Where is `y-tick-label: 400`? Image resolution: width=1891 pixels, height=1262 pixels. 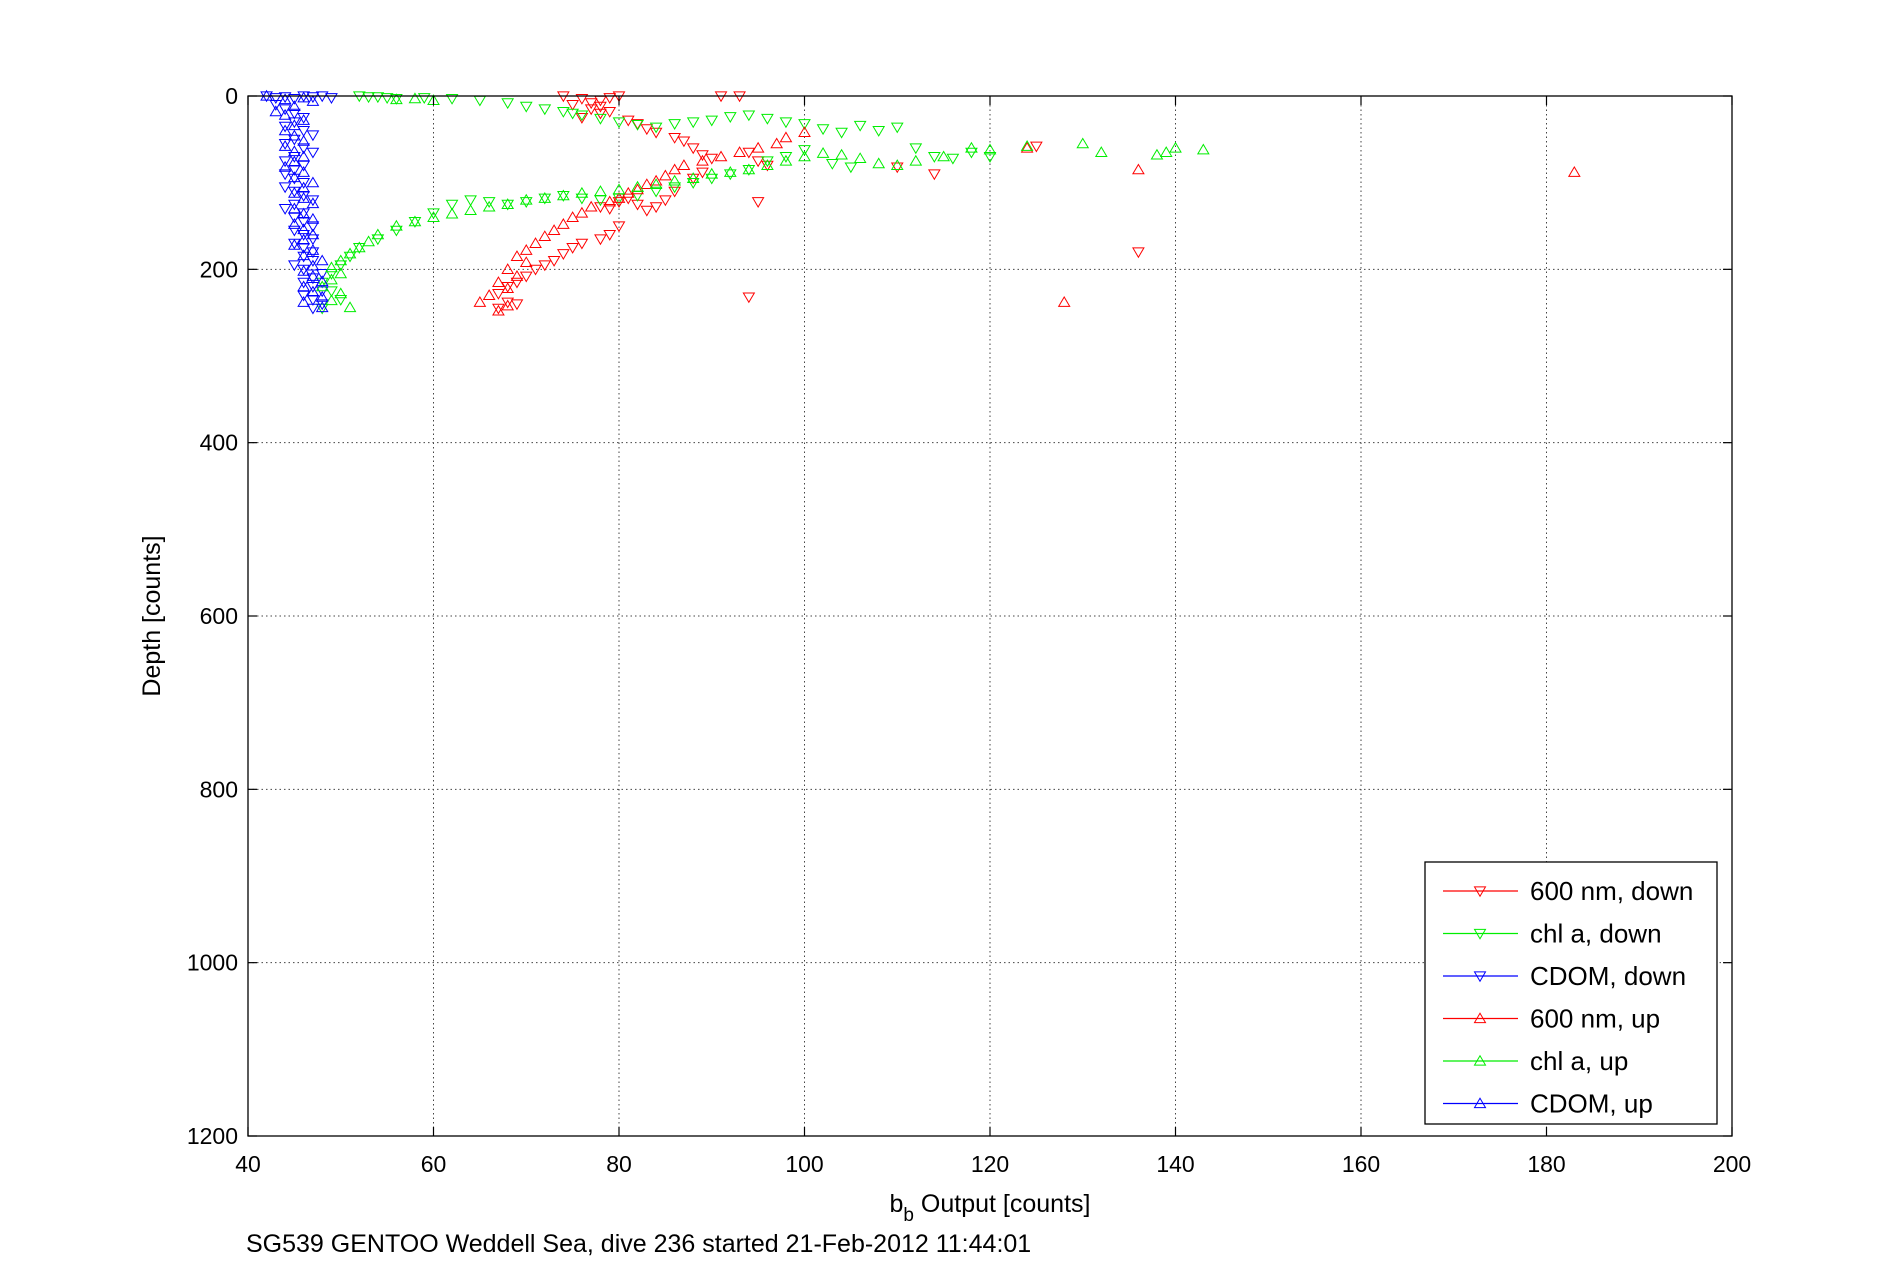
y-tick-label: 400 is located at coordinates (219, 443).